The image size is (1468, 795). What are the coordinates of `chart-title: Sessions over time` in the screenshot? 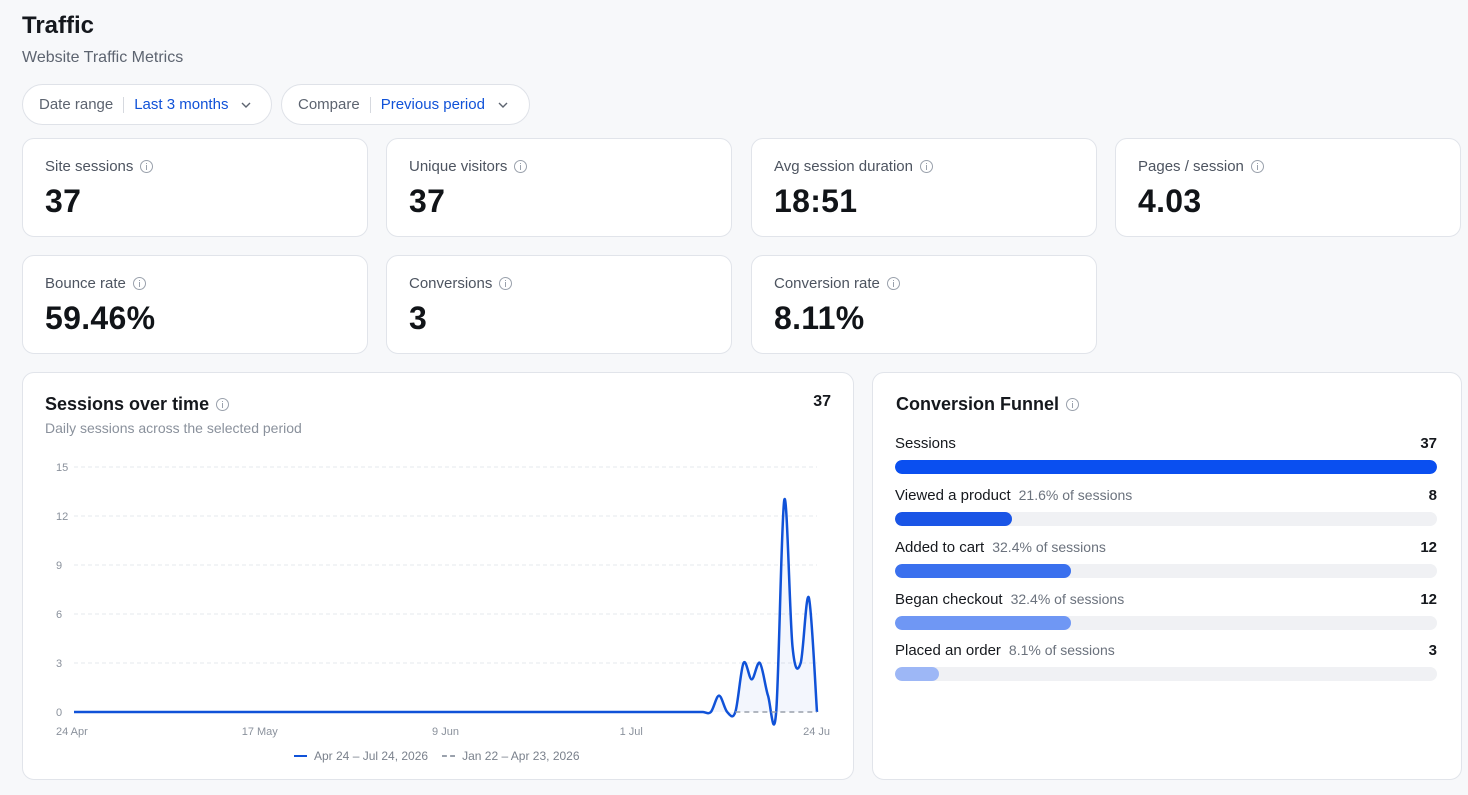 It's located at (137, 404).